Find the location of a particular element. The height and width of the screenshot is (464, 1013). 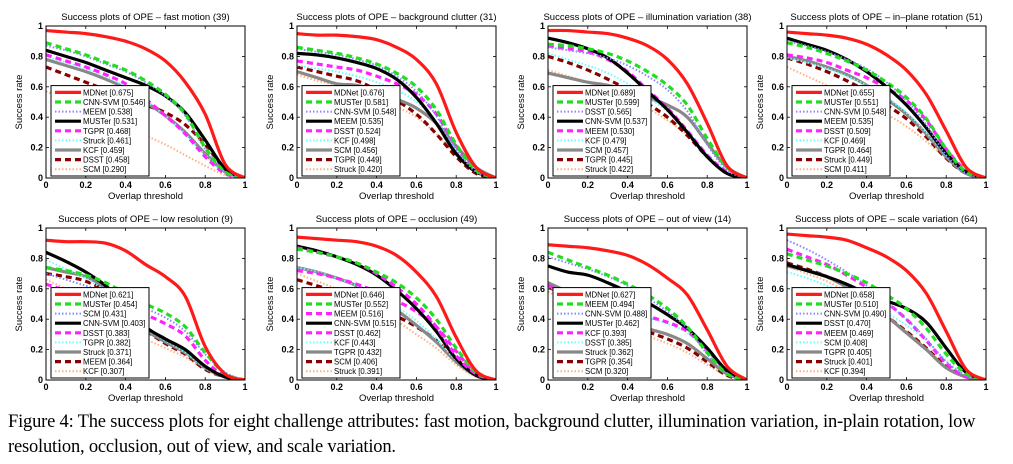

legend-entry: TGPR [0.405] is located at coordinates (848, 352).